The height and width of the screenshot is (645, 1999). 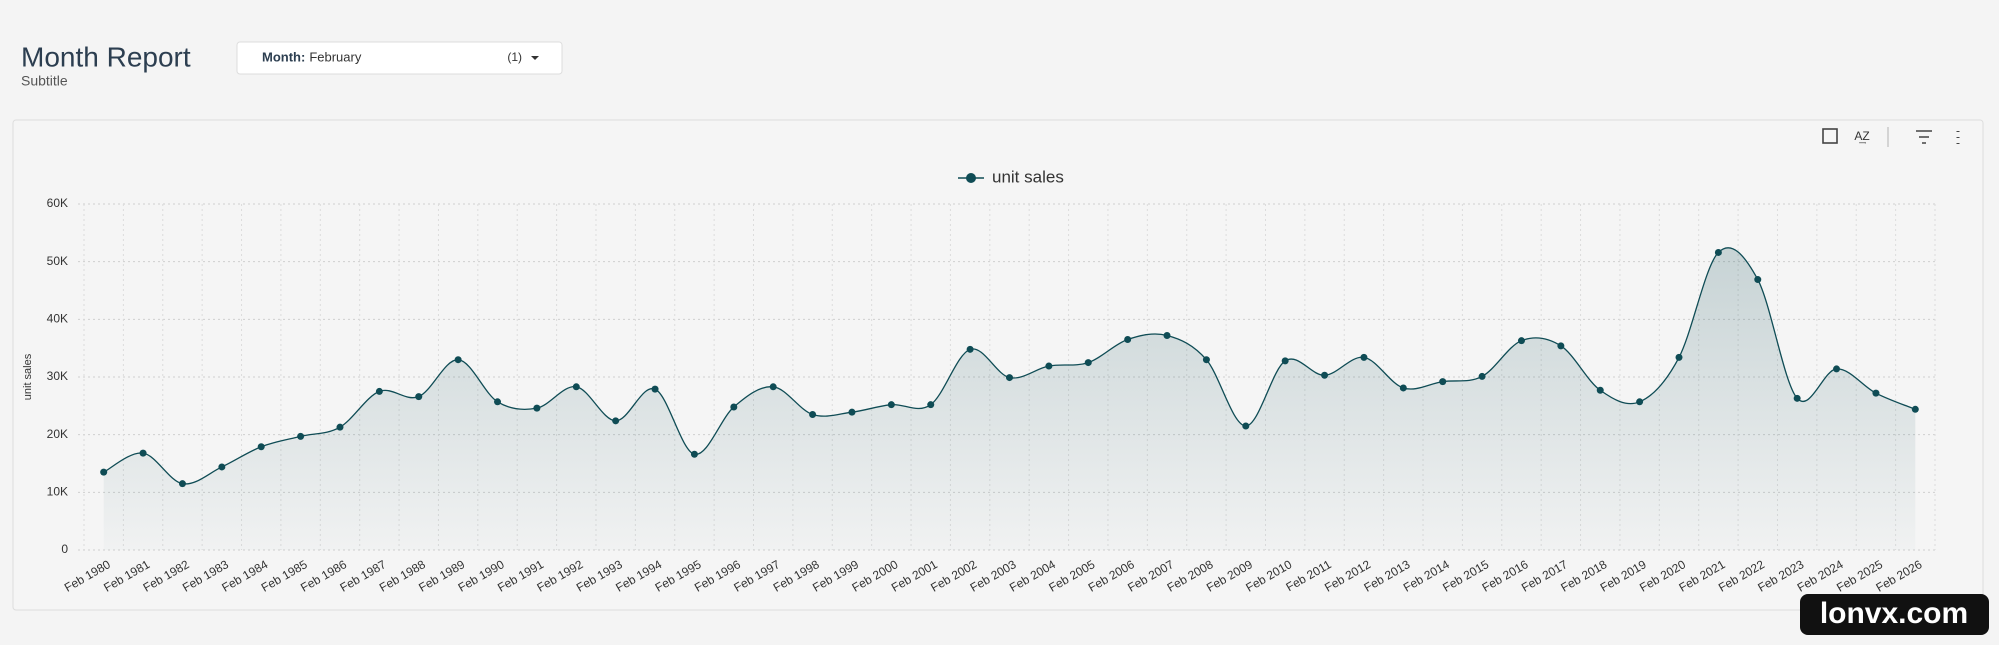 What do you see at coordinates (57, 492) in the screenshot?
I see `y-tick-label: 10K` at bounding box center [57, 492].